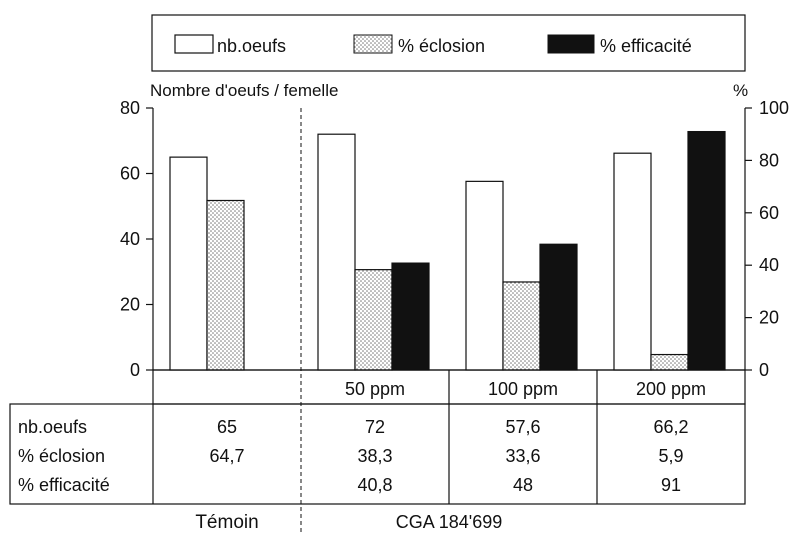 The width and height of the screenshot is (805, 534). I want to click on table-row-label-efficacite: % efficacité, so click(64, 485).